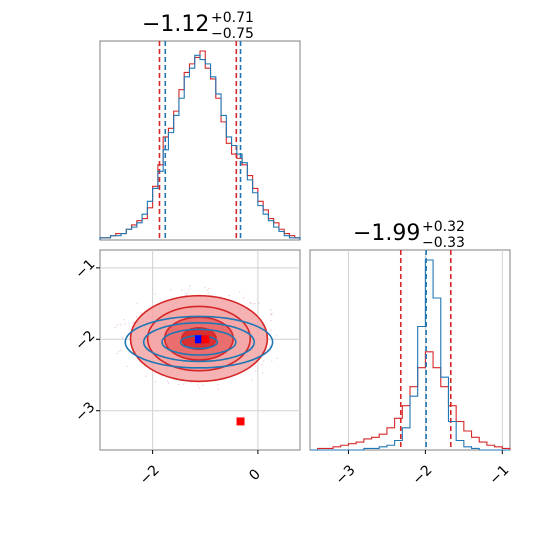 The height and width of the screenshot is (550, 550). I want to click on y-tick-label: −3, so click(85, 412).